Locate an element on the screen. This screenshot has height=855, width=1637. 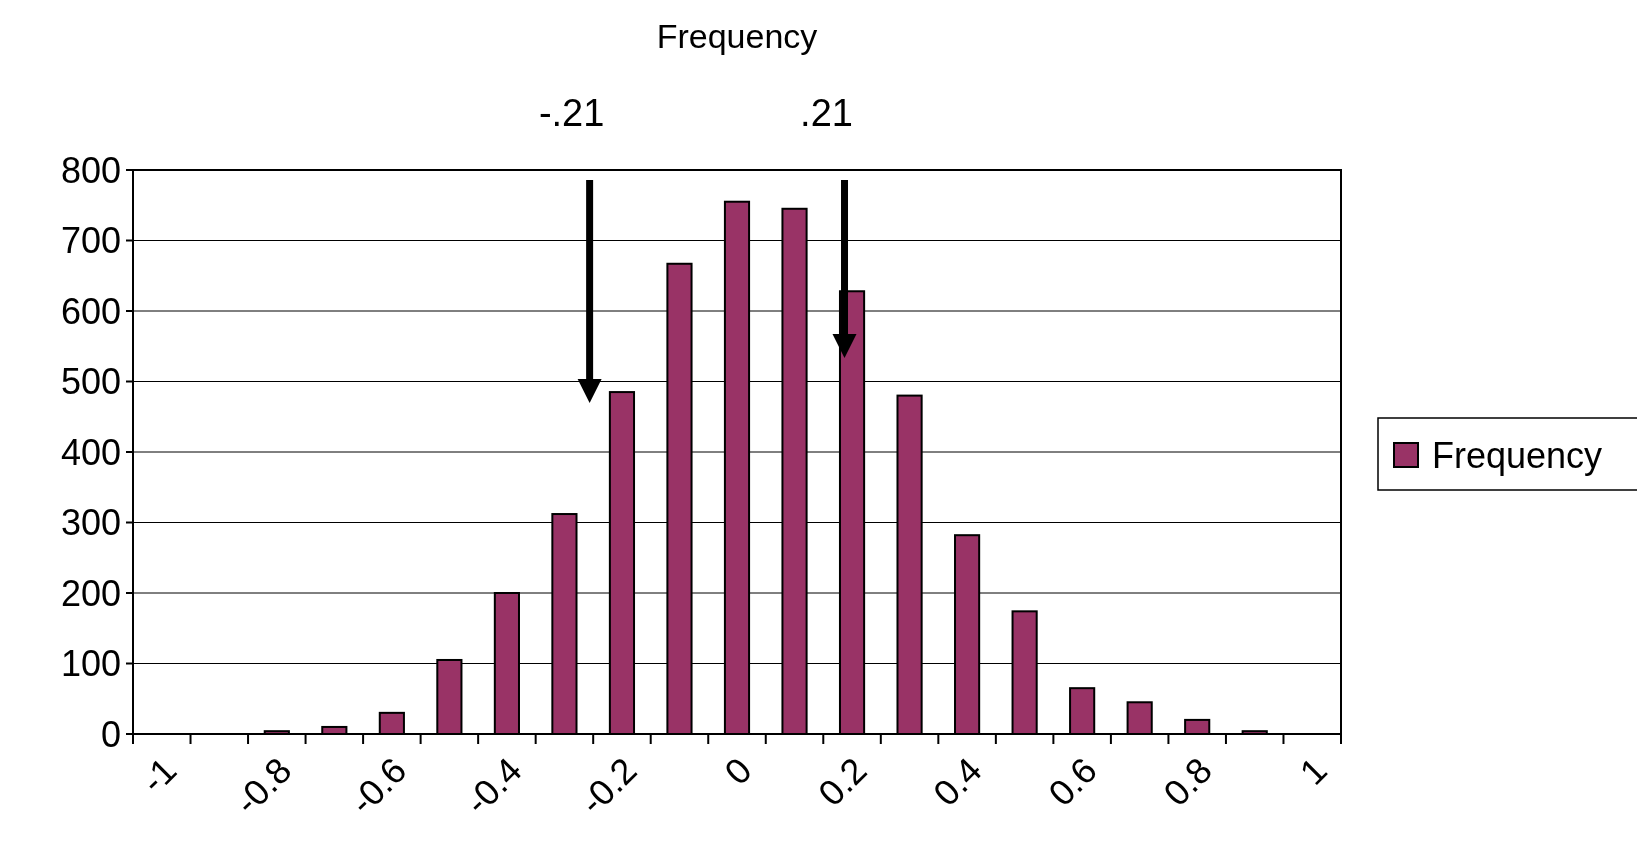
x-tick-label: 0.2 is located at coordinates (842, 781).